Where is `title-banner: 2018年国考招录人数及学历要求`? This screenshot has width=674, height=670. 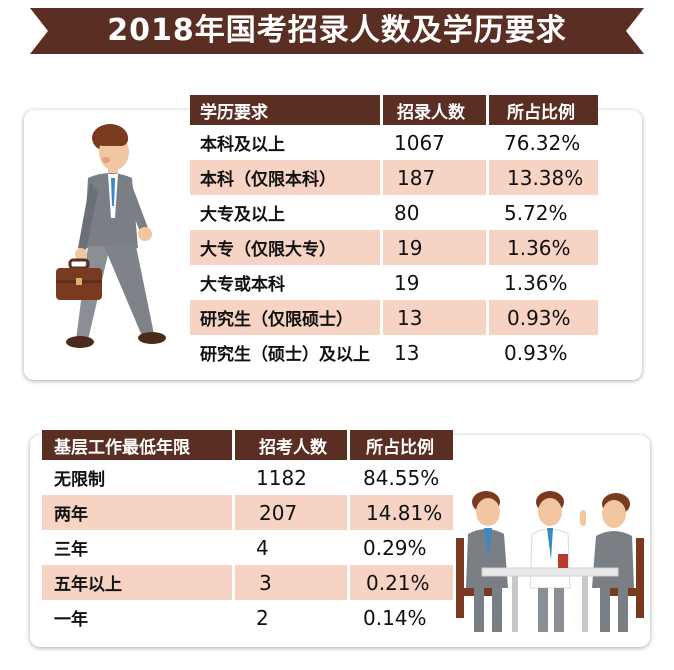 title-banner: 2018年国考招录人数及学历要求 is located at coordinates (337, 31).